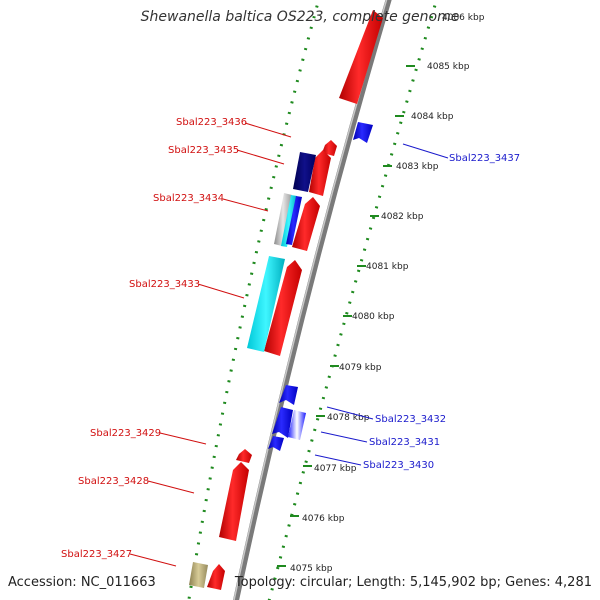 This screenshot has width=600, height=600. Describe the element at coordinates (297, 425) in the screenshot. I see `reverse-gene-3431-b` at that location.